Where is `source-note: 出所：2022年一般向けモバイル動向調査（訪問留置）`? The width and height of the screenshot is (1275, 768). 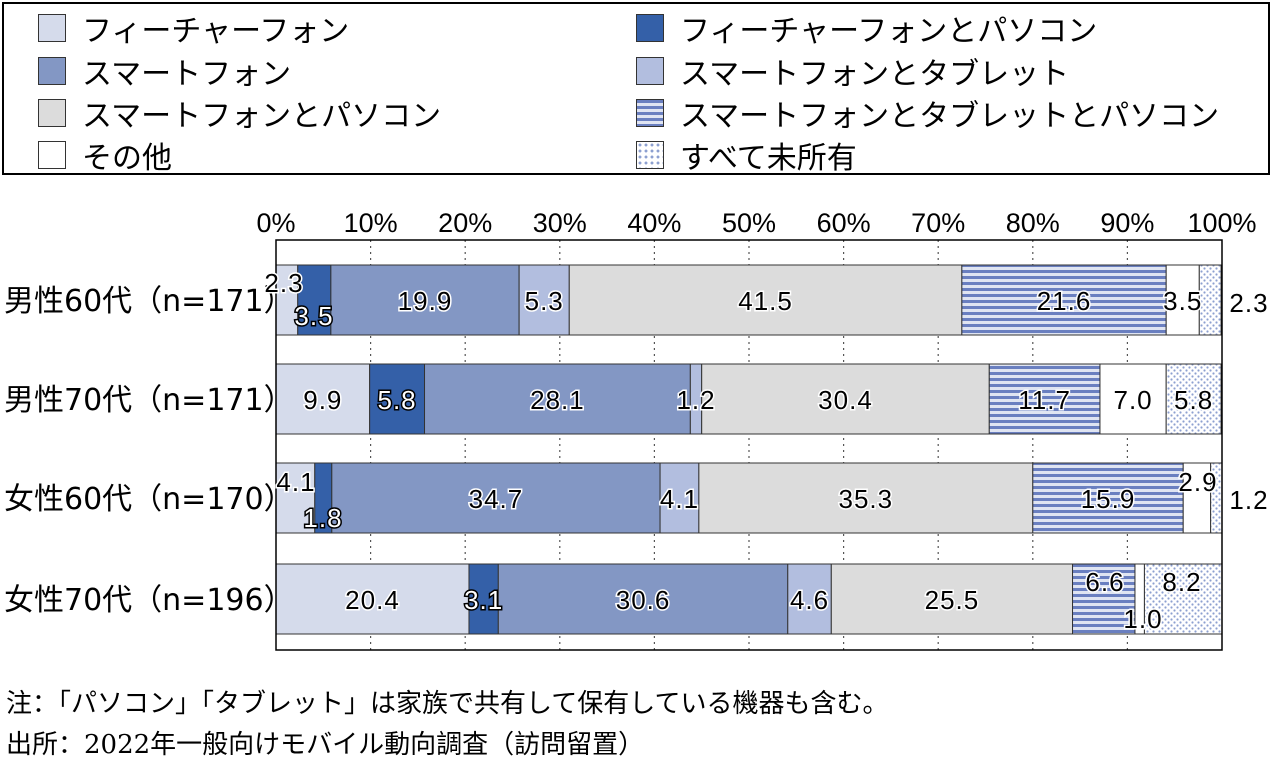
source-note: 出所：2022年一般向けモバイル動向調査（訪問留置） is located at coordinates (325, 745).